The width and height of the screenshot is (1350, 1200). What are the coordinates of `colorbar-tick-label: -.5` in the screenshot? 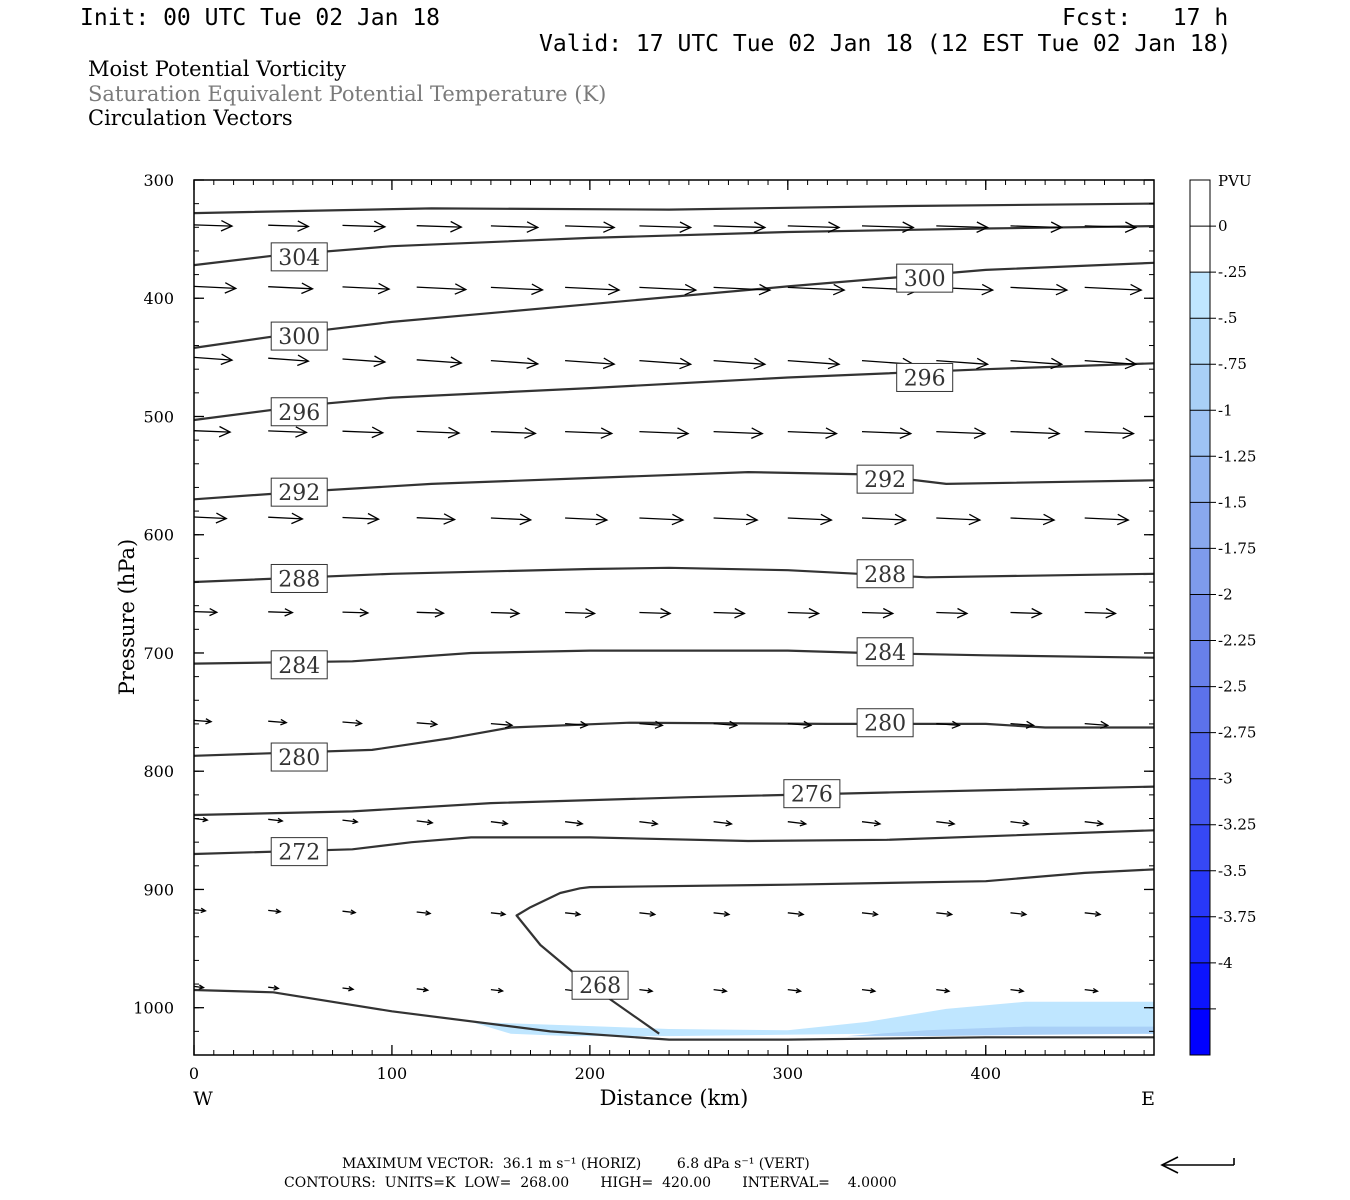 It's located at (1227, 318).